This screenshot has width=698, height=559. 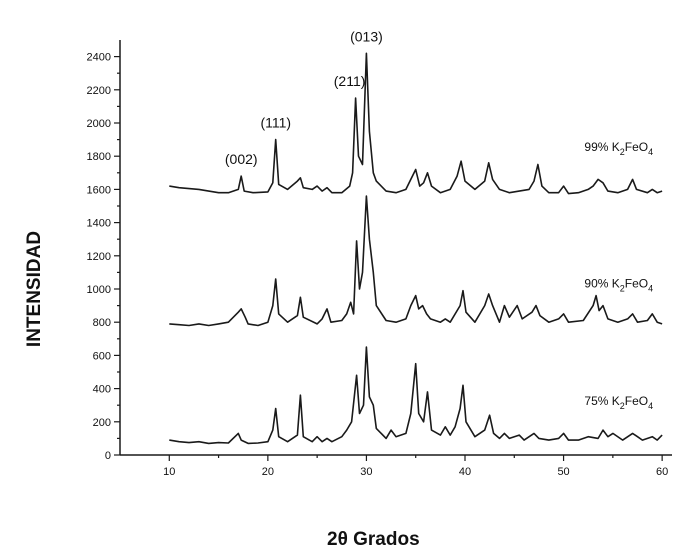 What do you see at coordinates (275, 123) in the screenshot?
I see `peak-annotation: (111)` at bounding box center [275, 123].